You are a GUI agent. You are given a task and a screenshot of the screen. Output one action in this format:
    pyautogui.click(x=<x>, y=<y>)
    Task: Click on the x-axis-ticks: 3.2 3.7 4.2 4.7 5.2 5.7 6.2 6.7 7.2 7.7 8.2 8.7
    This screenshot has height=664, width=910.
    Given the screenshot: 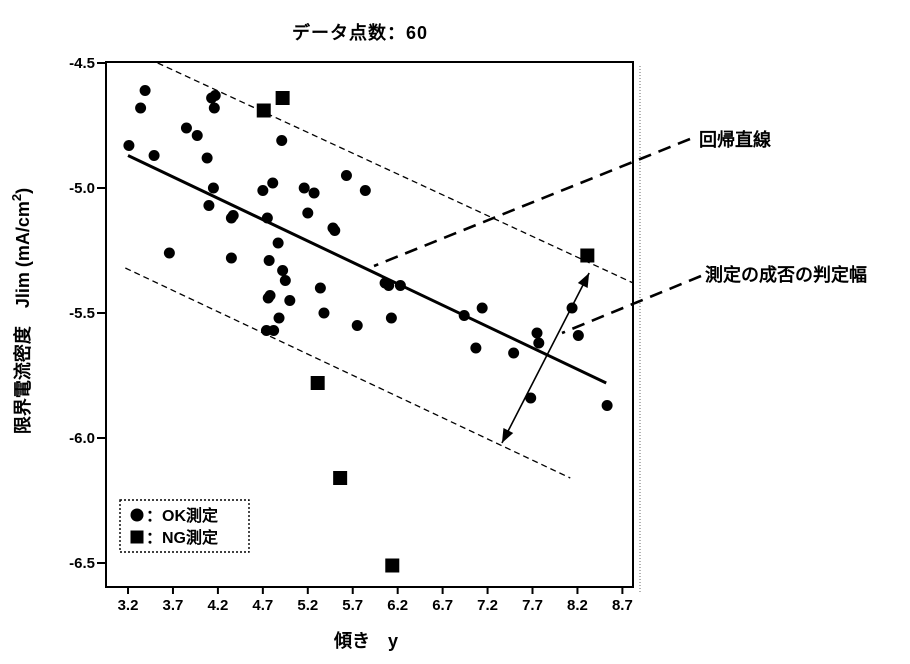 What is the action you would take?
    pyautogui.click(x=375, y=600)
    